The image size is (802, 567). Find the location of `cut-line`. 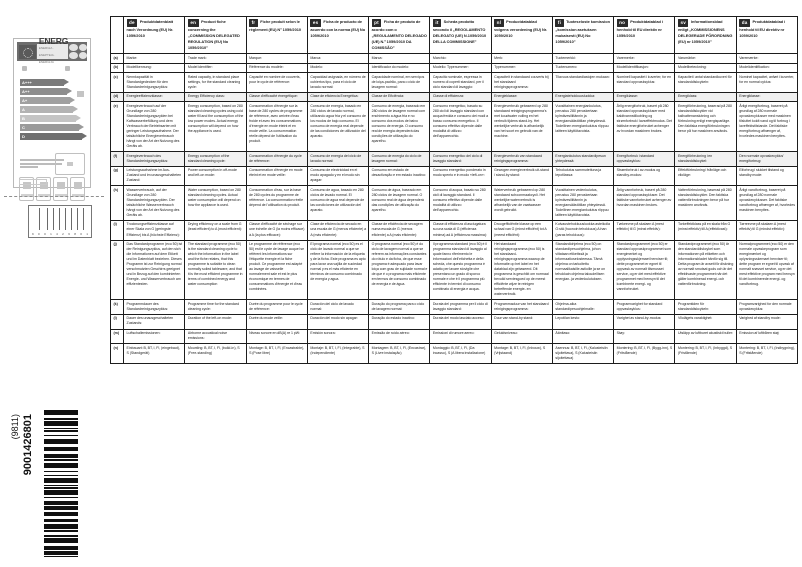

cut-line is located at coordinates (54, 196).